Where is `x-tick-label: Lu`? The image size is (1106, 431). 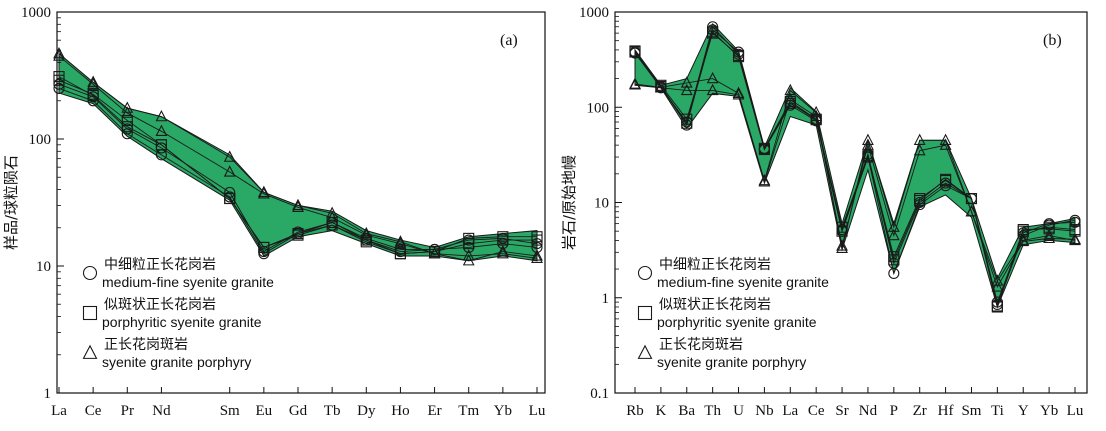 x-tick-label: Lu is located at coordinates (1075, 411).